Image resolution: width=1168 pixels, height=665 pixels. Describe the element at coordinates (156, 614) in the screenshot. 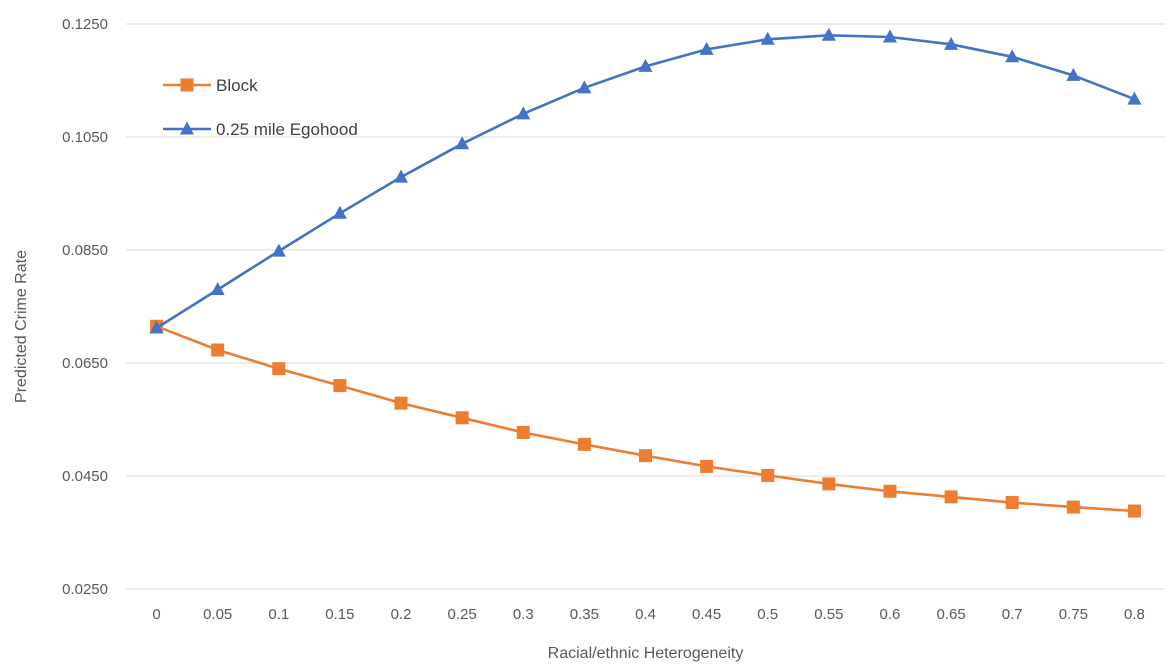

I see `x-tick-label: 0` at that location.